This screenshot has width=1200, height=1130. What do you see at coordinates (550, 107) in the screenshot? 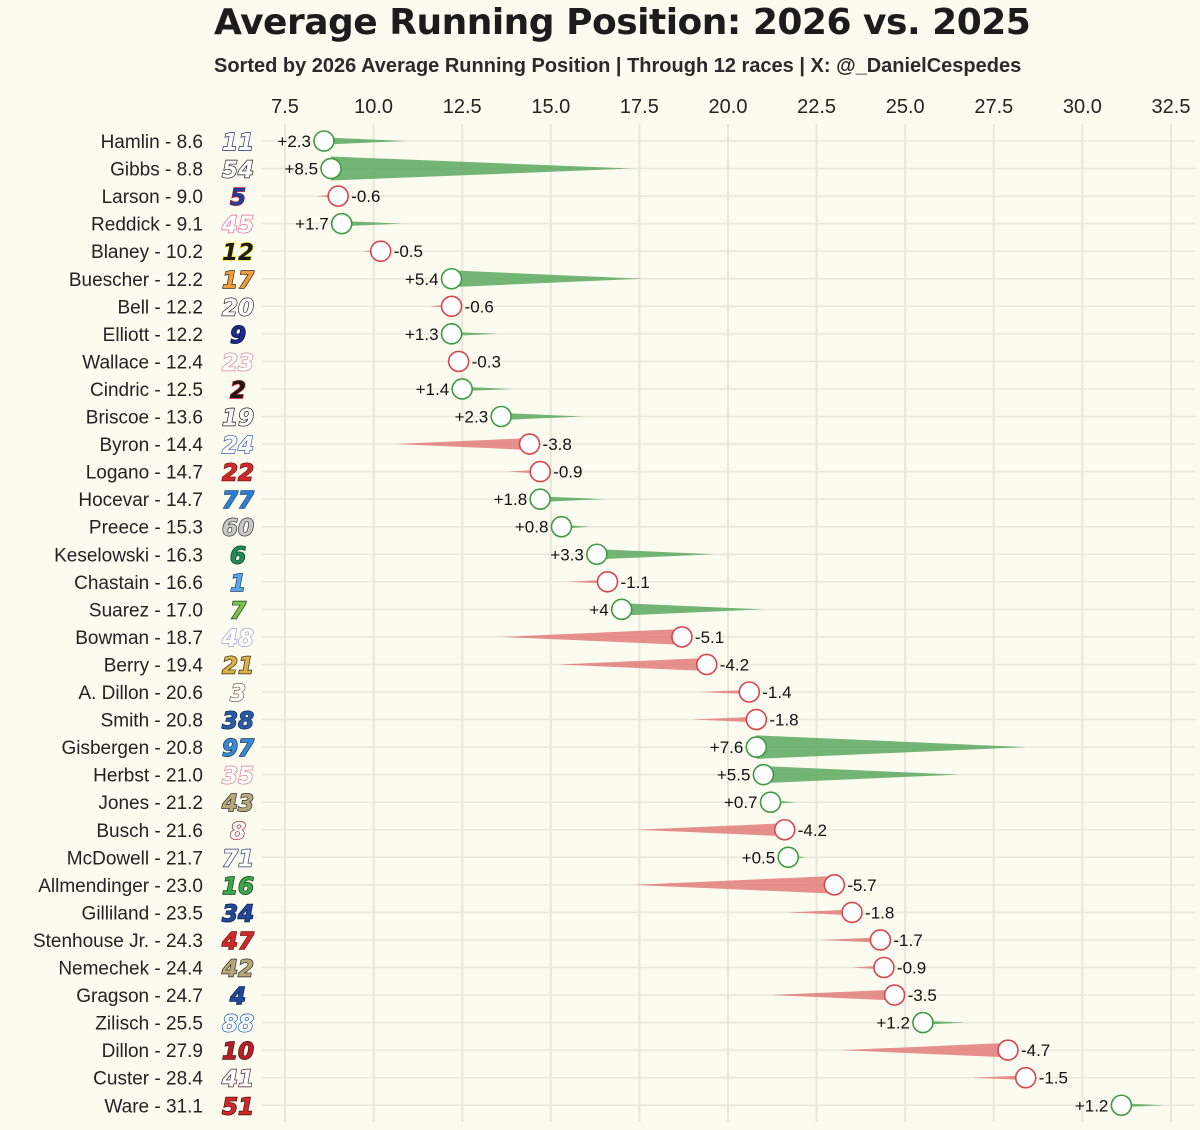
I see `x-tick-label: 15.0` at bounding box center [550, 107].